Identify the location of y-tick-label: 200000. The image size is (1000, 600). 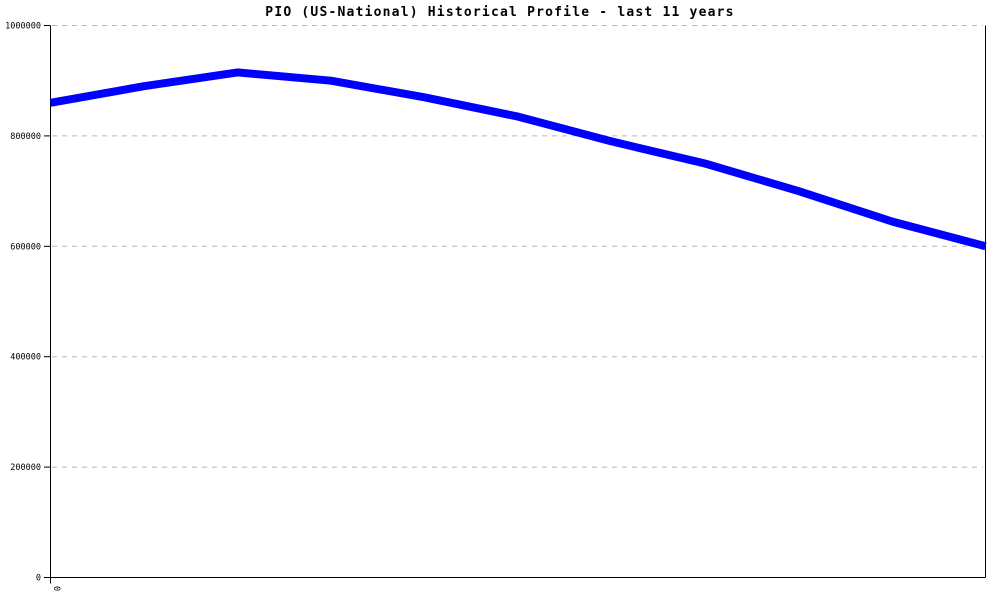
(25, 468).